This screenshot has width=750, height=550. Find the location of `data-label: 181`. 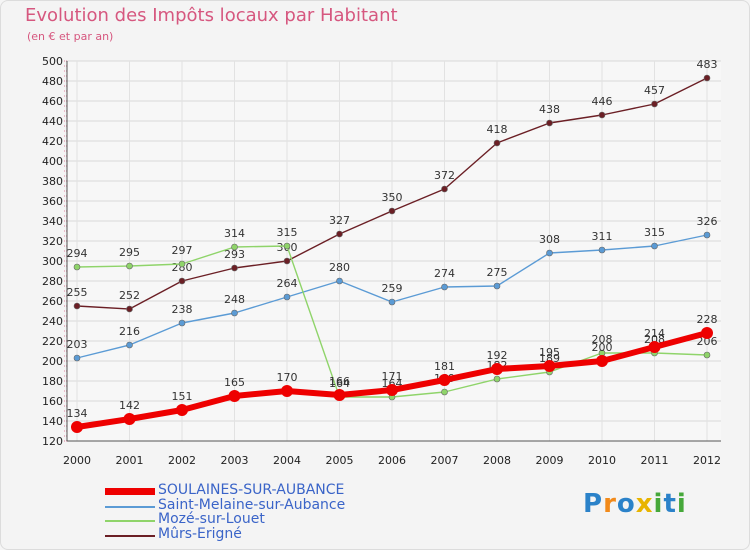

data-label: 181 is located at coordinates (444, 366).